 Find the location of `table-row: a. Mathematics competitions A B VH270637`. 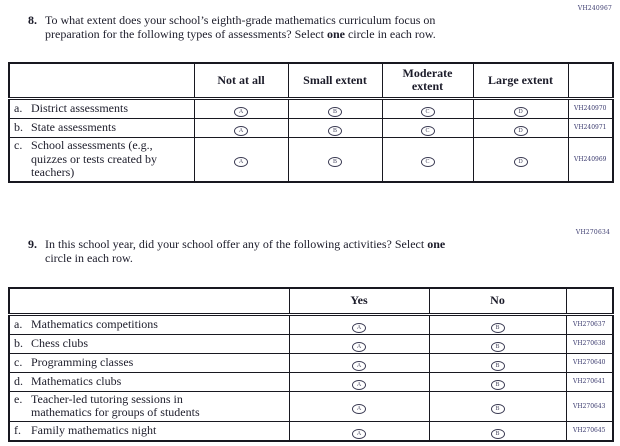

table-row: a. Mathematics competitions A B VH270637 is located at coordinates (311, 324).